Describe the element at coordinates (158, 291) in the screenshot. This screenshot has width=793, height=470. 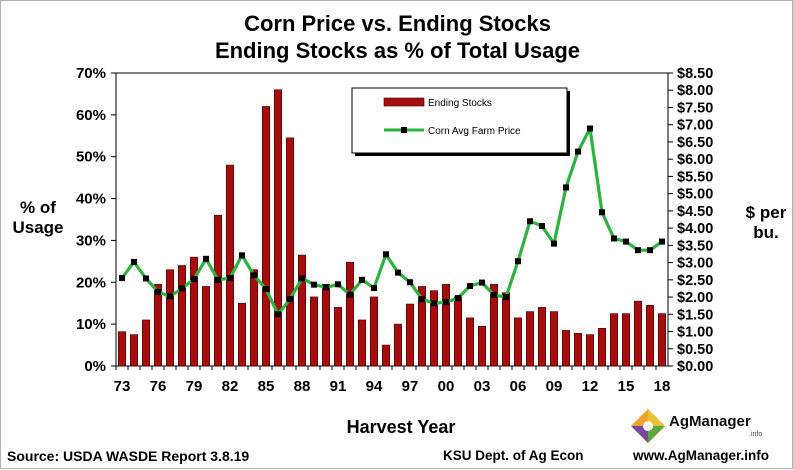
I see `marker-corn-price-1976` at that location.